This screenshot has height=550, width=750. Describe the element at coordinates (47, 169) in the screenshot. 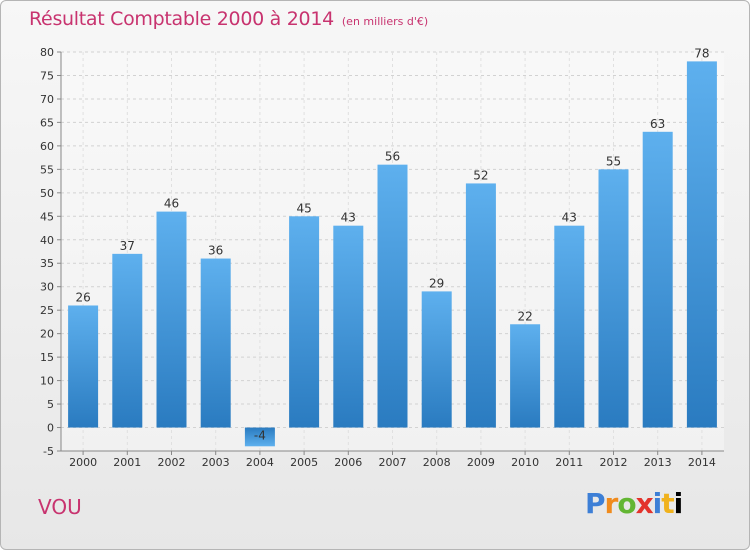

I see `y-tick-label: 55` at that location.